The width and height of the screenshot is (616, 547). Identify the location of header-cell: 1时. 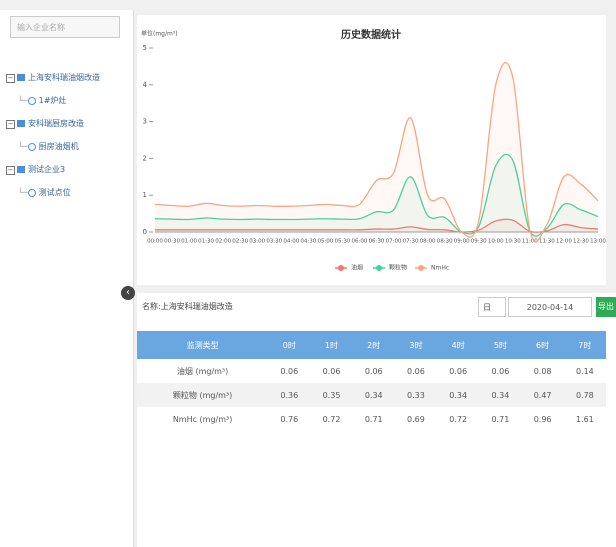
(331, 345).